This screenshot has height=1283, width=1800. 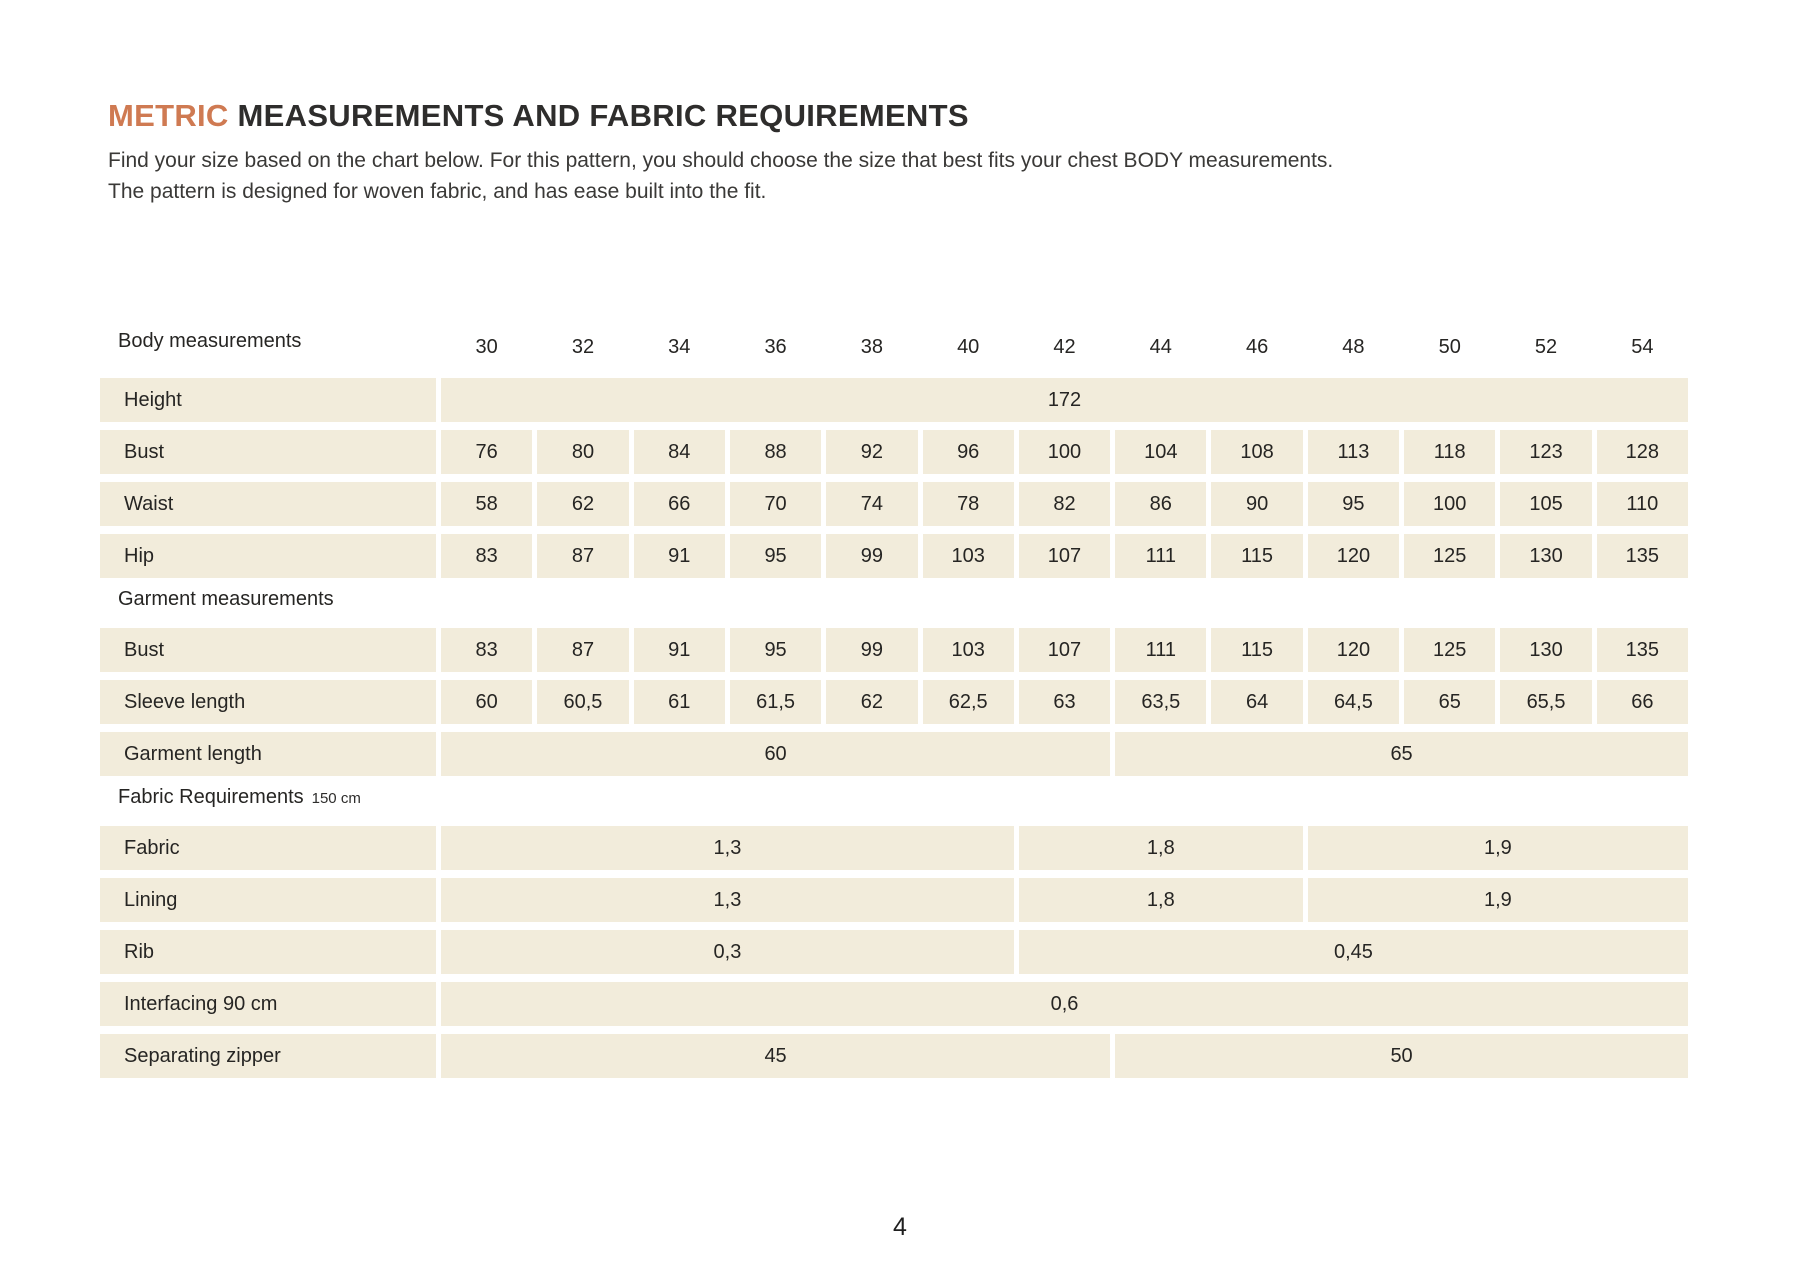 I want to click on size-column-header: 38, so click(x=871, y=346).